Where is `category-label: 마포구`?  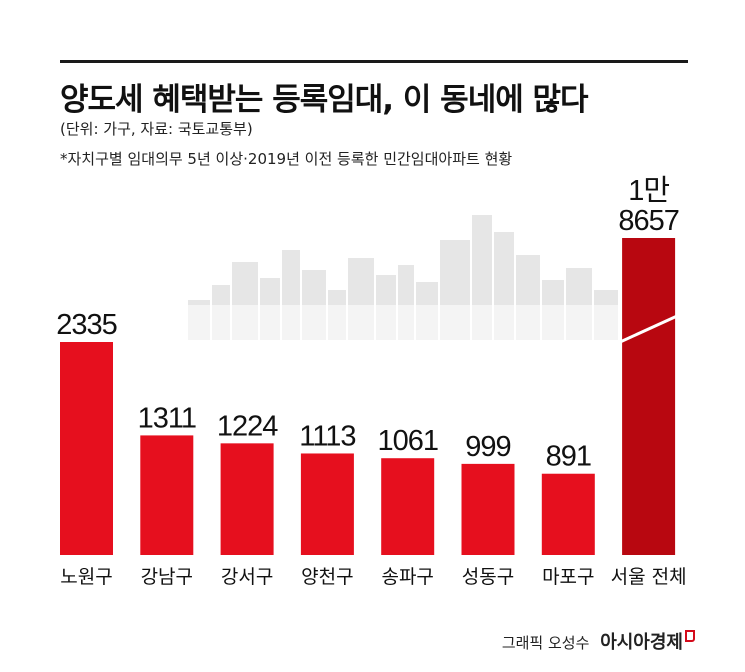
category-label: 마포구 is located at coordinates (568, 577).